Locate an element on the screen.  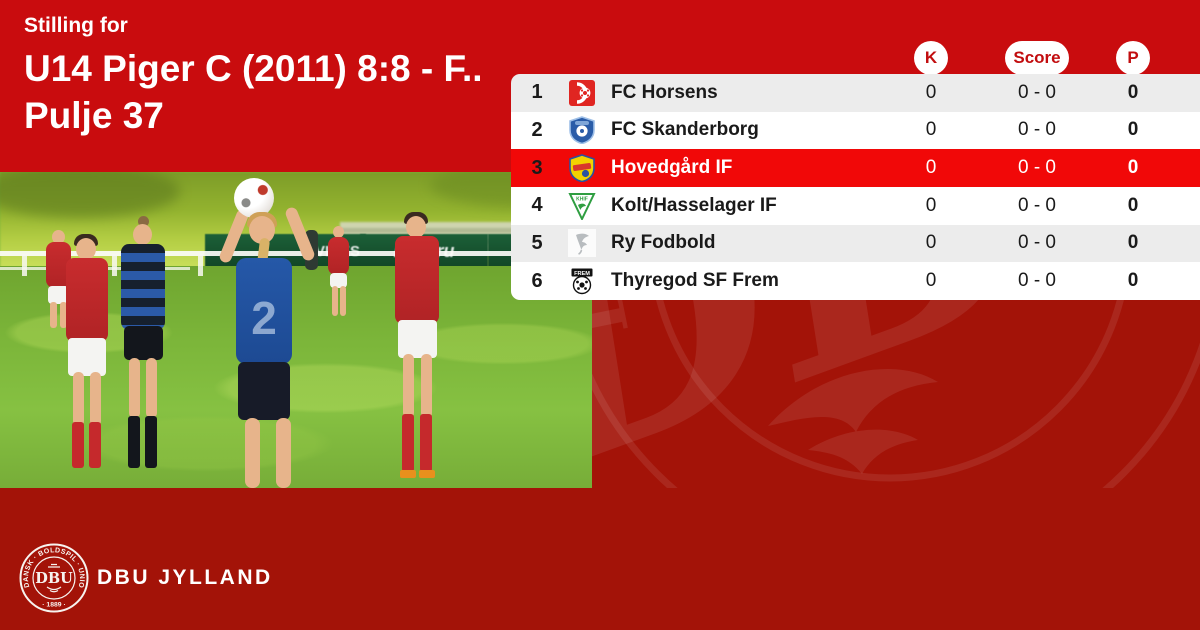
club-name: FC Horsens is located at coordinates (664, 92).